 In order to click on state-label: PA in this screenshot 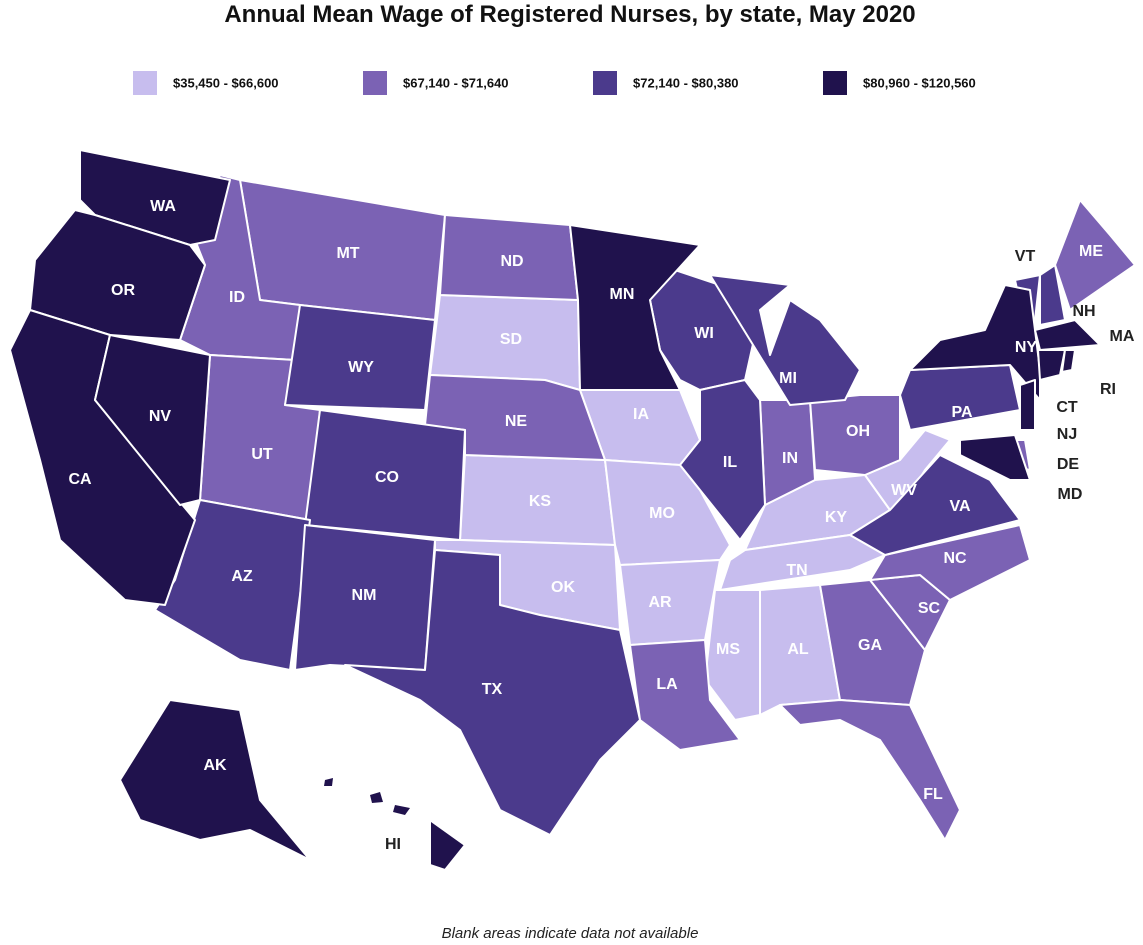, I will do `click(961, 412)`.